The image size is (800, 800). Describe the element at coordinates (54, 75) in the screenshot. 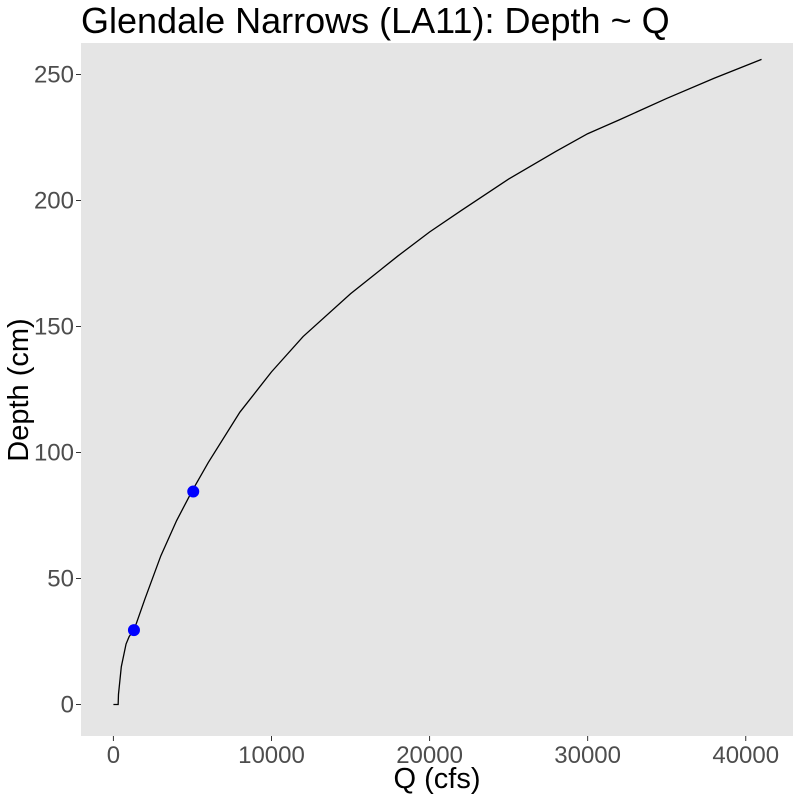

I see `y-tick-label: 250` at that location.